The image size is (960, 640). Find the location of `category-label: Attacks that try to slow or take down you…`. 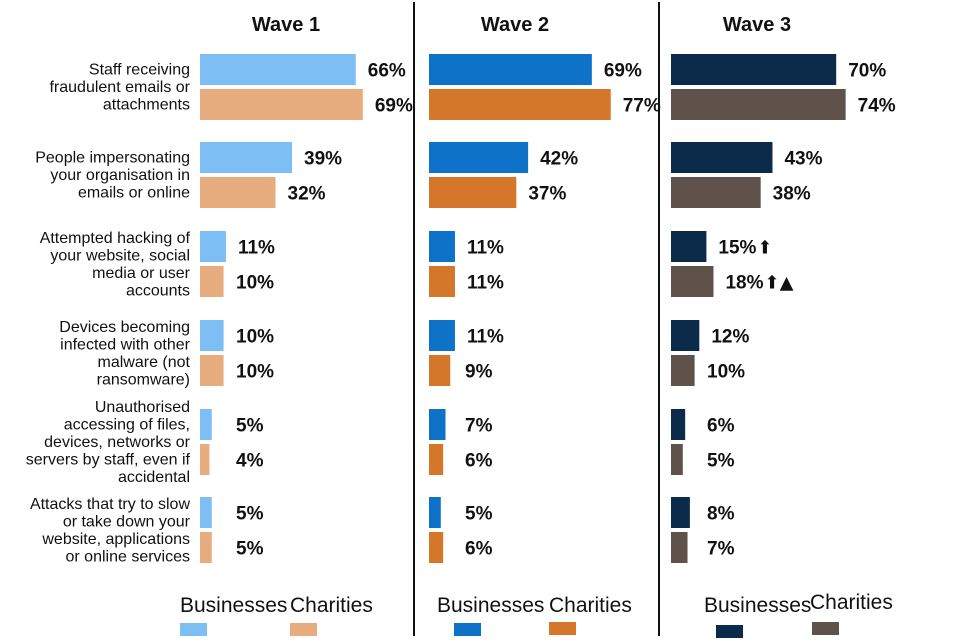

category-label: Attacks that try to slow or take down you… is located at coordinates (110, 531).